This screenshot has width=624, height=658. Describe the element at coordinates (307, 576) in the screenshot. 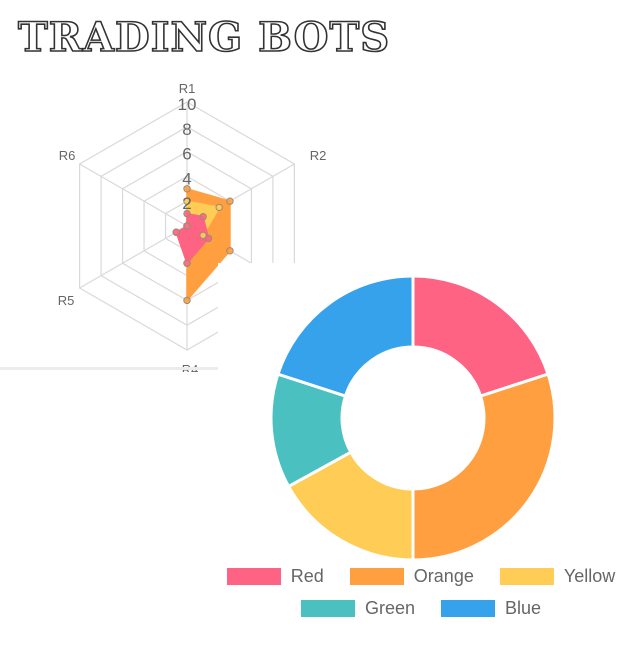

I see `legend-label-red: Red` at that location.